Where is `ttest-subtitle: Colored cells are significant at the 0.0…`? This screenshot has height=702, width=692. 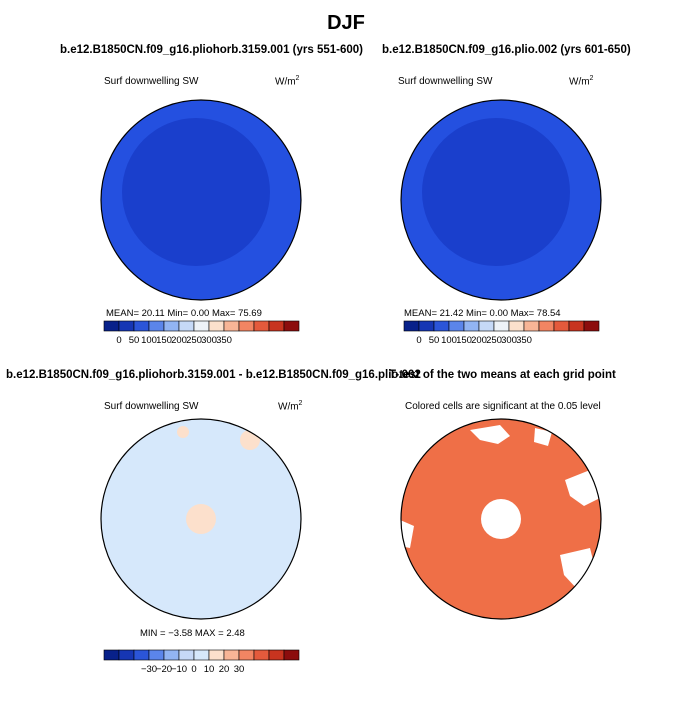
ttest-subtitle: Colored cells are significant at the 0.0… is located at coordinates (503, 406).